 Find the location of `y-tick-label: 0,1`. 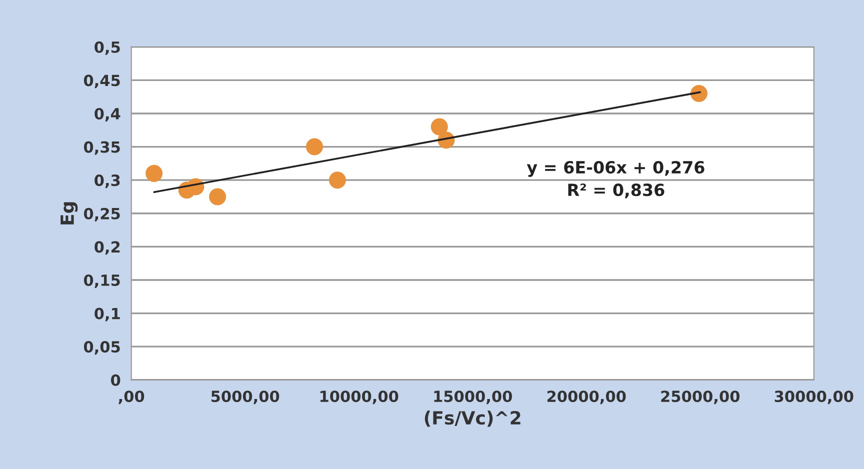

y-tick-label: 0,1 is located at coordinates (107, 315).